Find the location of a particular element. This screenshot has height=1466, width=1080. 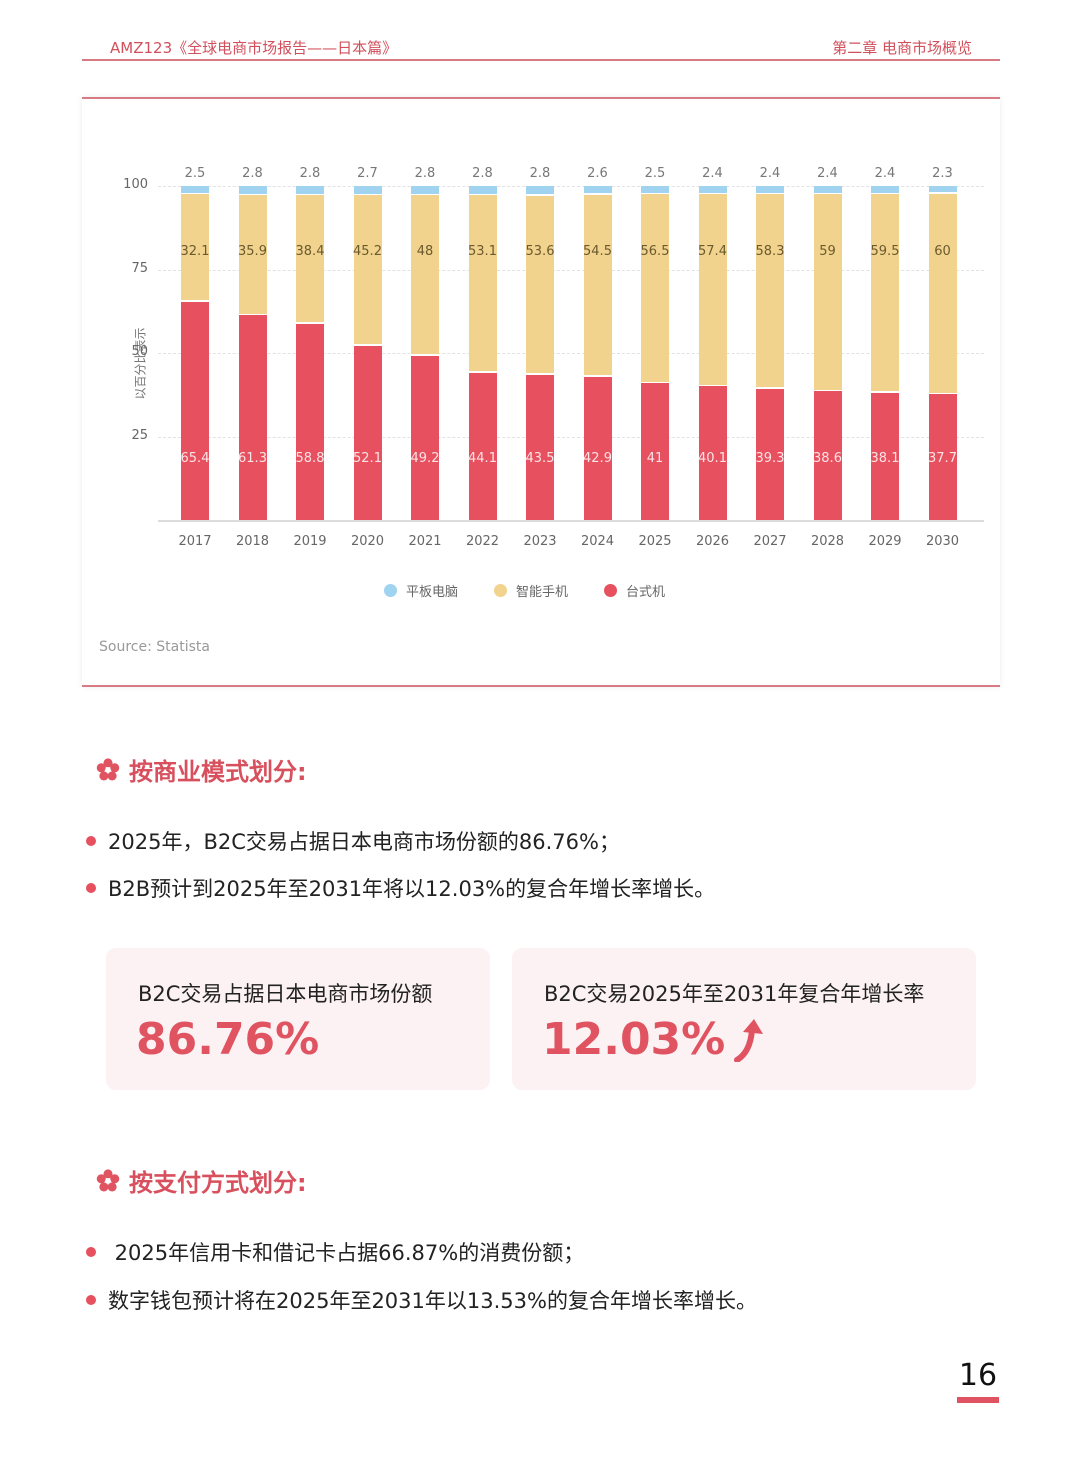

x-tick-label: 2028 is located at coordinates (827, 541).